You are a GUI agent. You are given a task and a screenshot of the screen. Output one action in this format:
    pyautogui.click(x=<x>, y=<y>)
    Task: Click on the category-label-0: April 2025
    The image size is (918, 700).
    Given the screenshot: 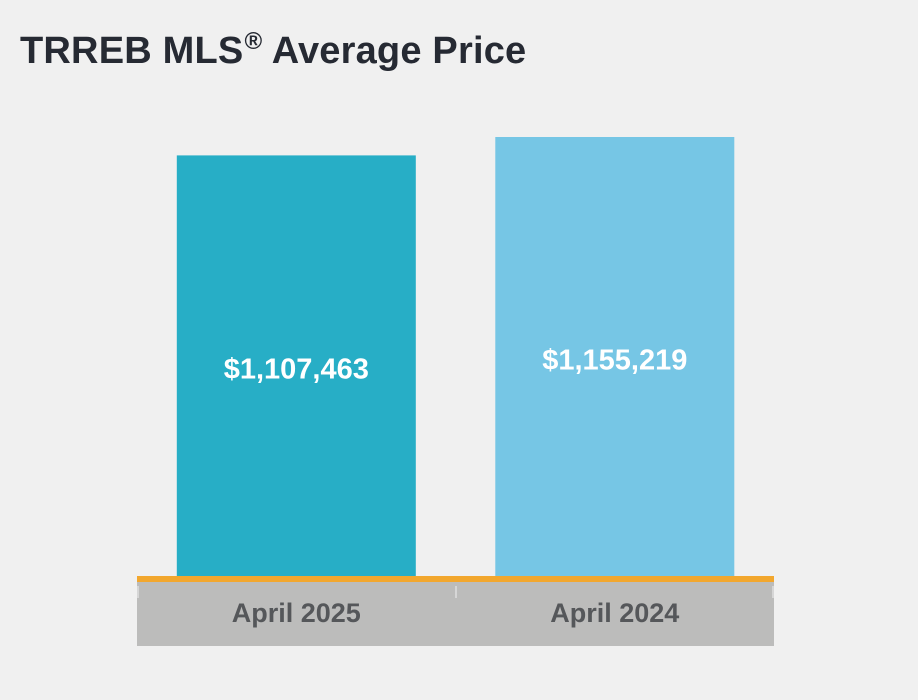 What is the action you would take?
    pyautogui.click(x=296, y=613)
    